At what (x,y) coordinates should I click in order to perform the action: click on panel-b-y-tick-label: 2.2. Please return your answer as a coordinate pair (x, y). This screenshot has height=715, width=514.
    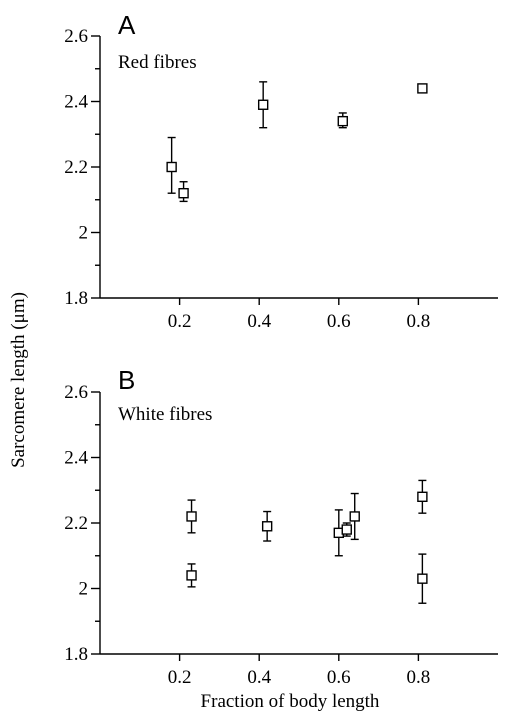
    Looking at the image, I should click on (76, 523).